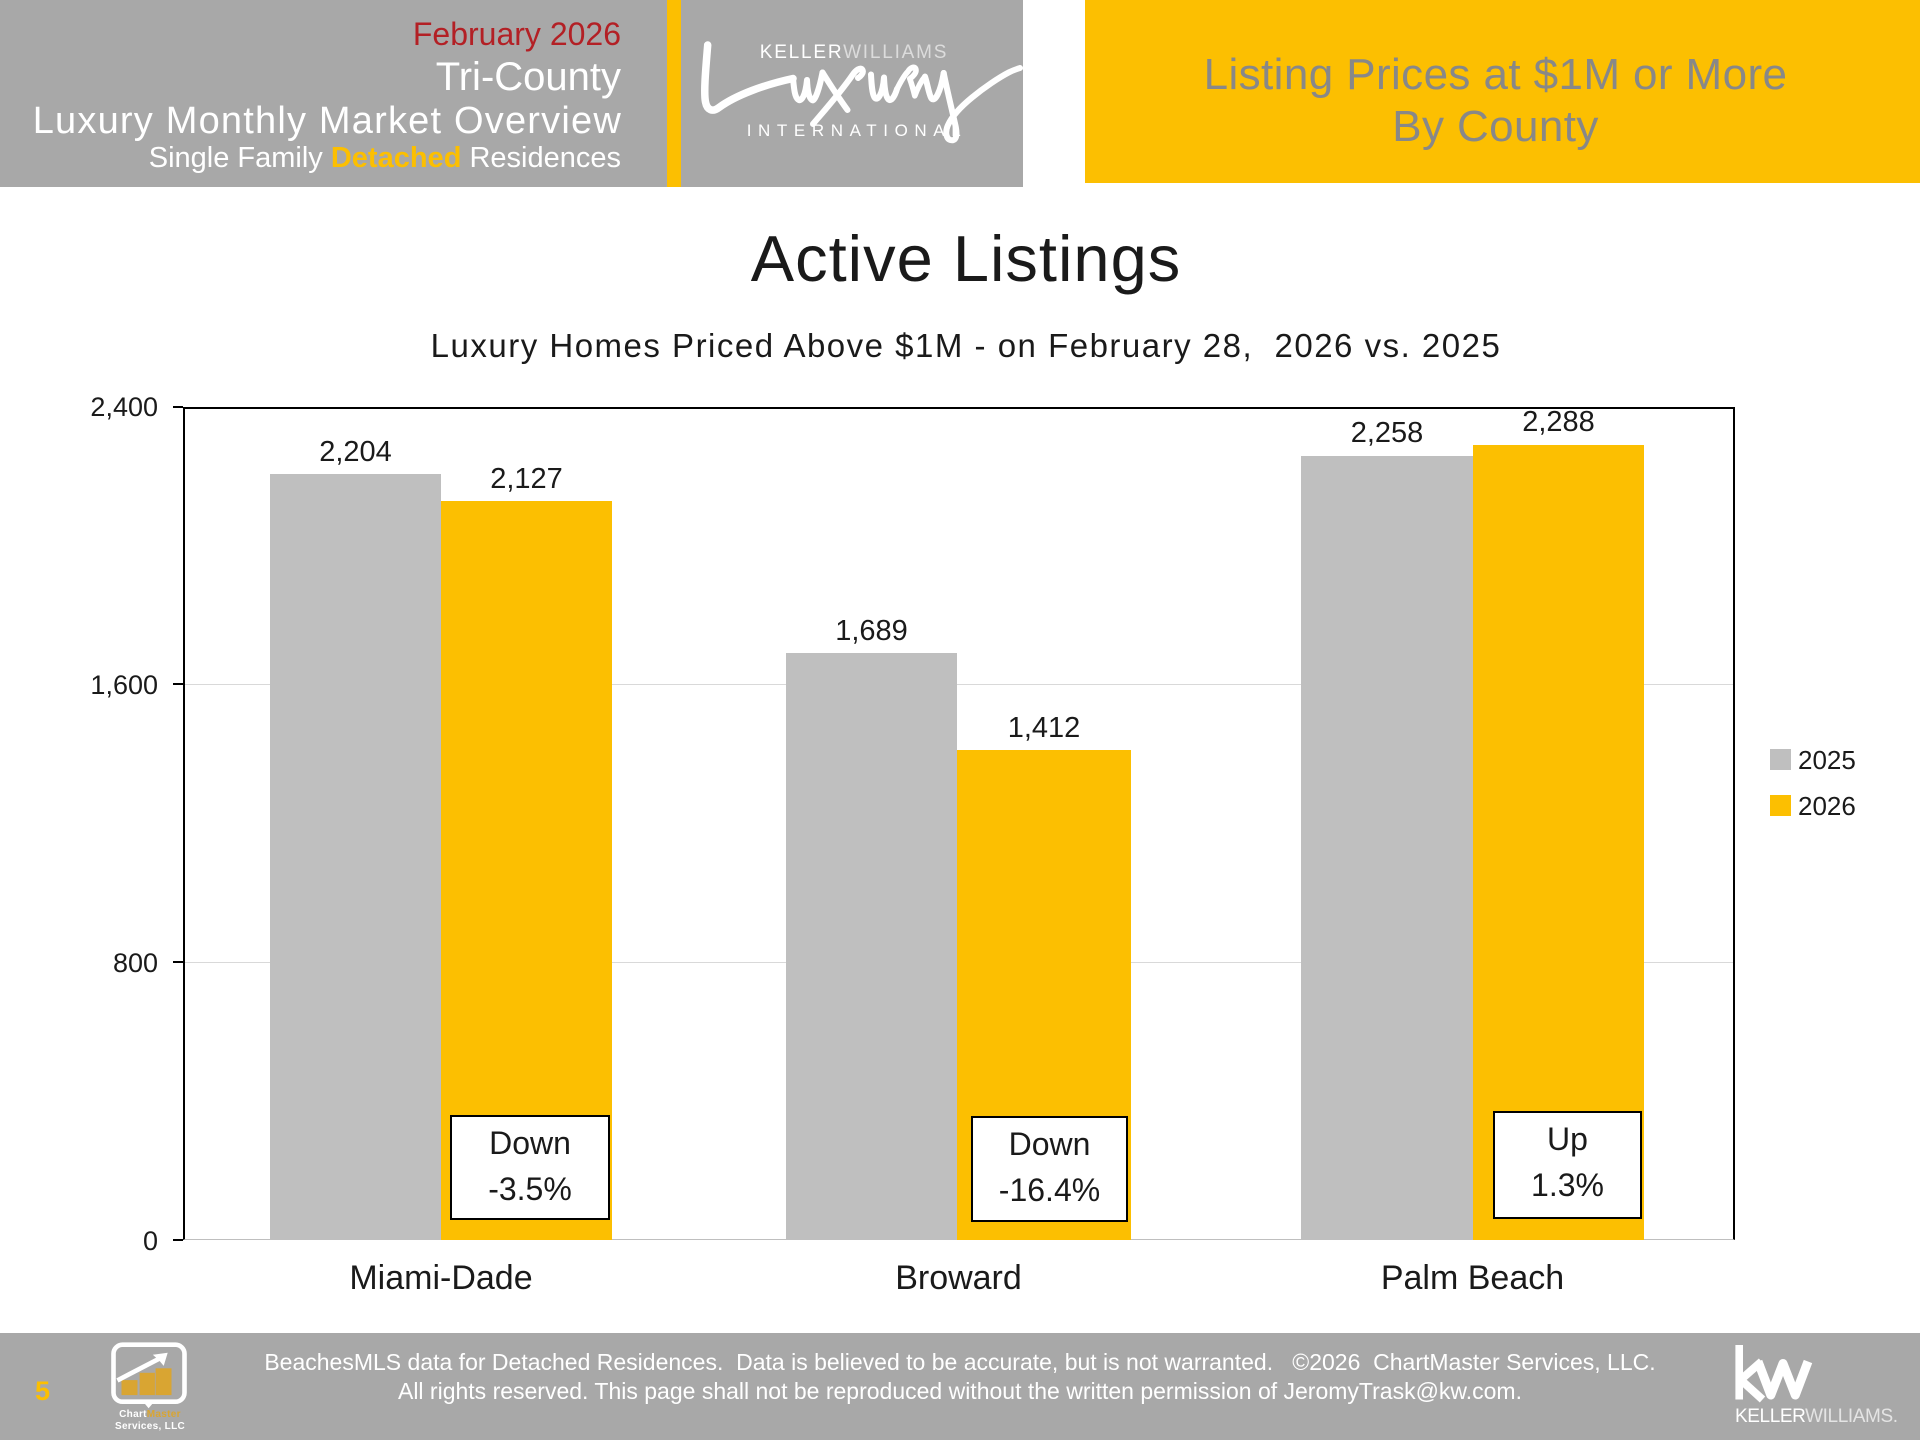  I want to click on svg-text: KELLERWILLIAMS., so click(1816, 1416).